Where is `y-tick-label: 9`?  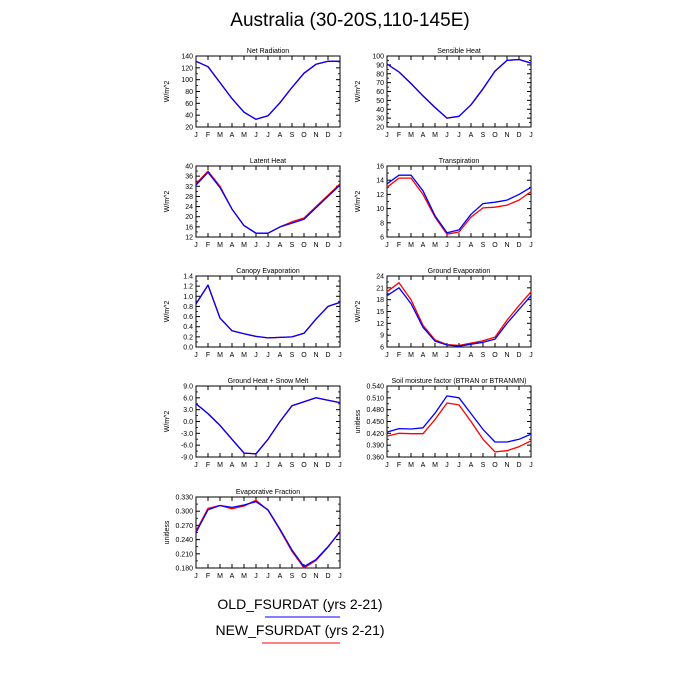 y-tick-label: 9 is located at coordinates (382, 336).